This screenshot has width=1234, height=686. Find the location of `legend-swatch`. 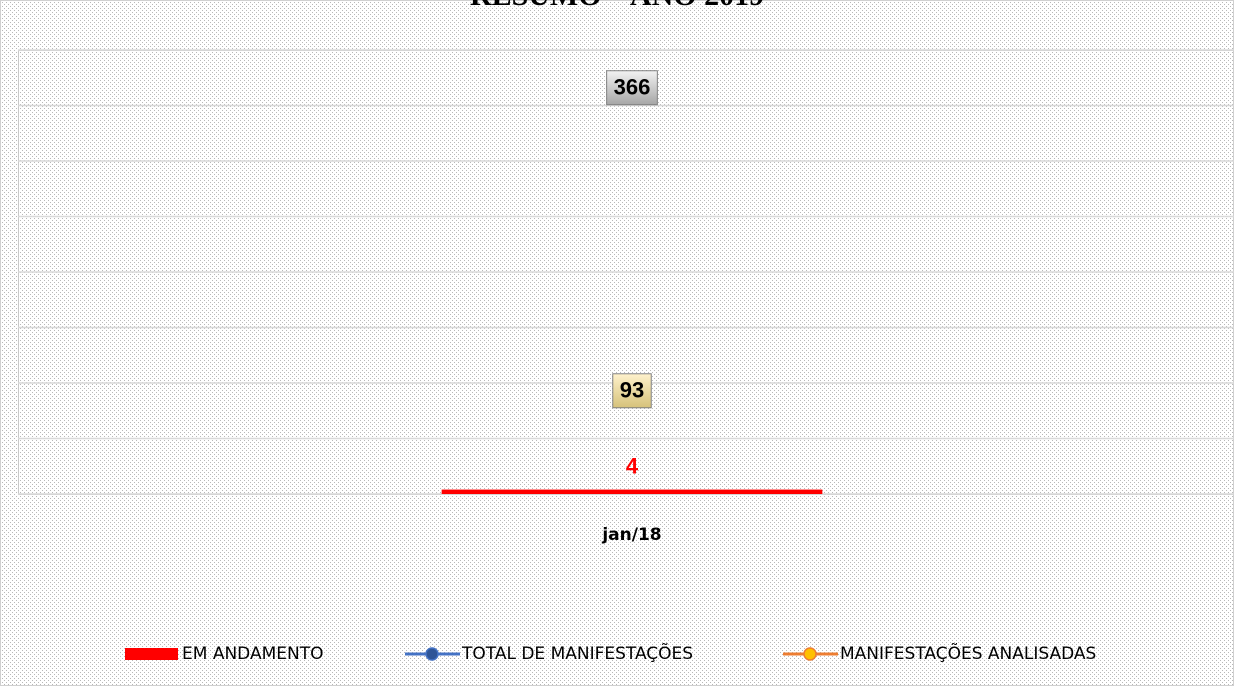

legend-swatch is located at coordinates (151, 654).